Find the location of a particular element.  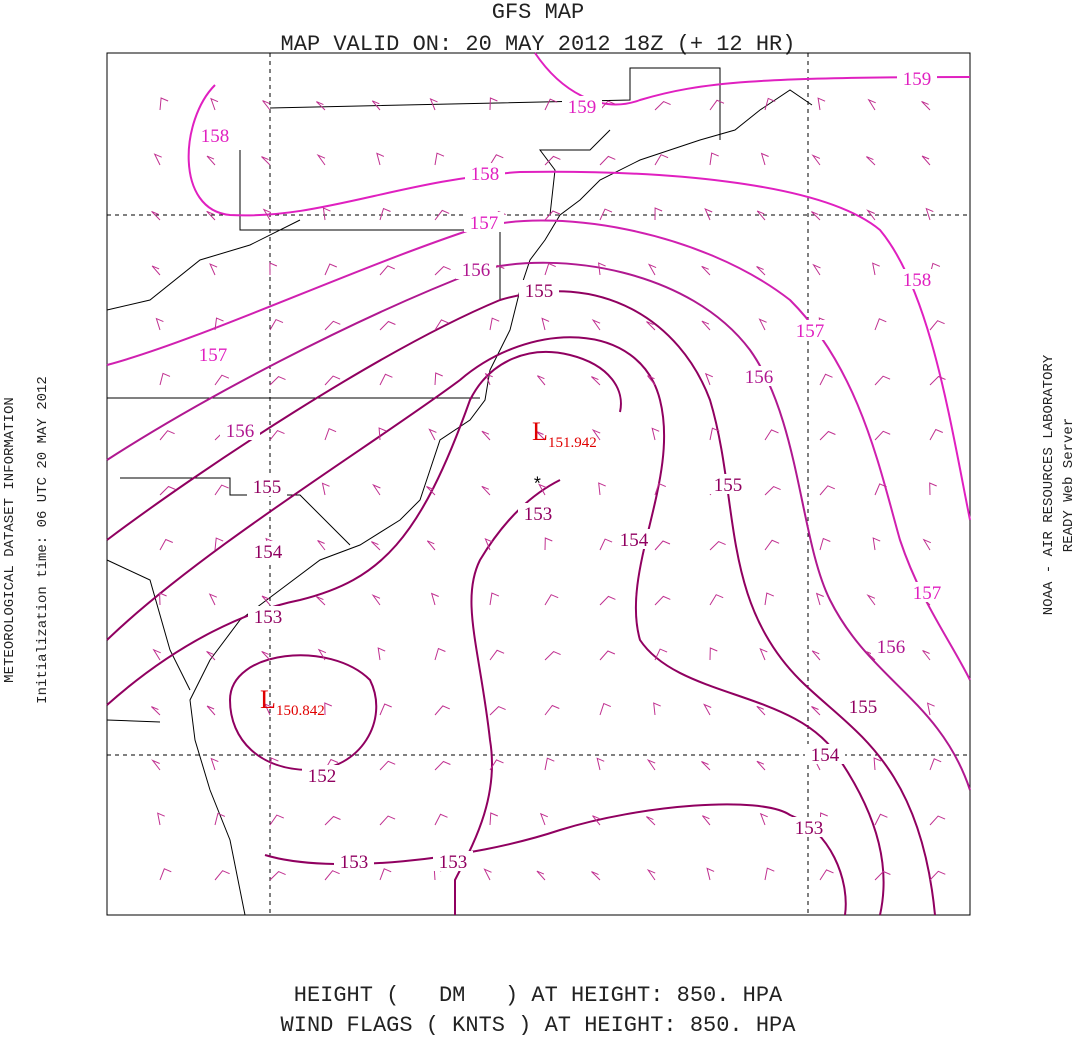

contour-label: 158 is located at coordinates (215, 136).